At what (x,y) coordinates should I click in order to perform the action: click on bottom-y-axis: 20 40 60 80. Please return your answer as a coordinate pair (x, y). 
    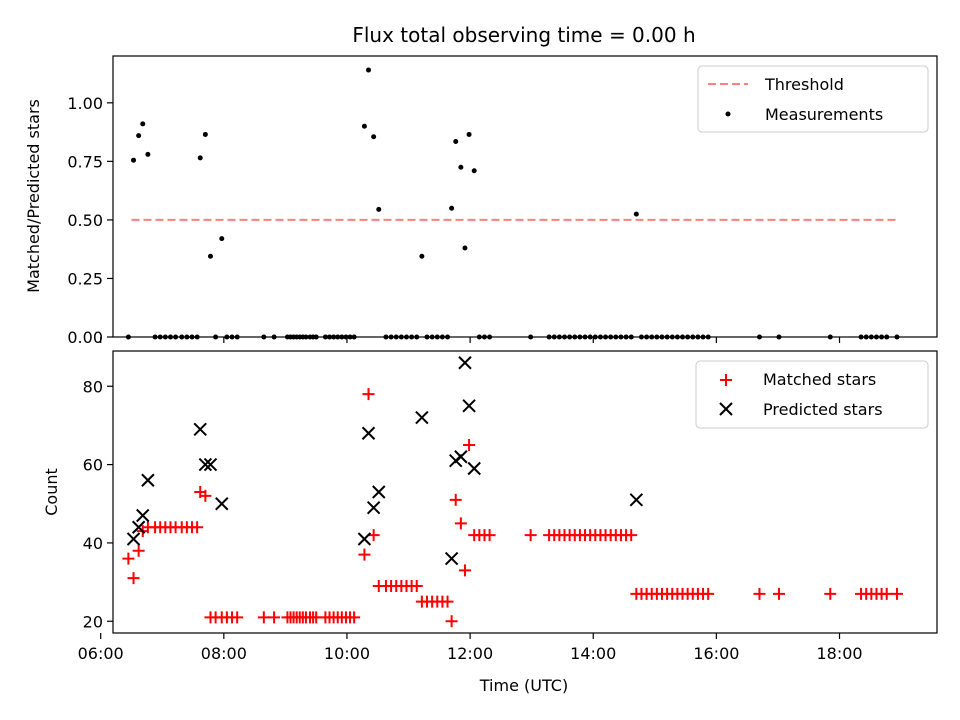
    Looking at the image, I should click on (98, 504).